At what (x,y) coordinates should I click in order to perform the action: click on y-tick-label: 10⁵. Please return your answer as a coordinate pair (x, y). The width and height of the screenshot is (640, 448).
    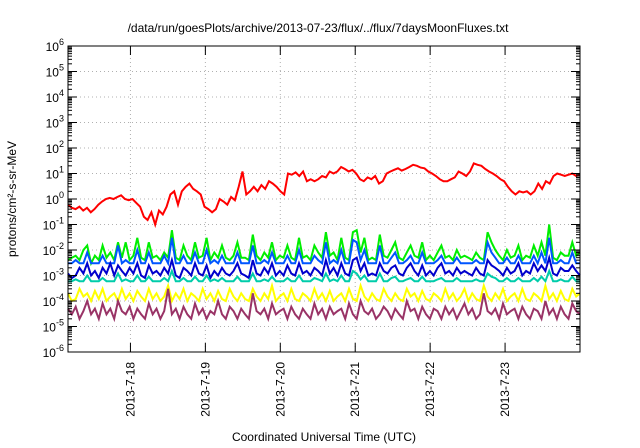
    Looking at the image, I should click on (55, 71).